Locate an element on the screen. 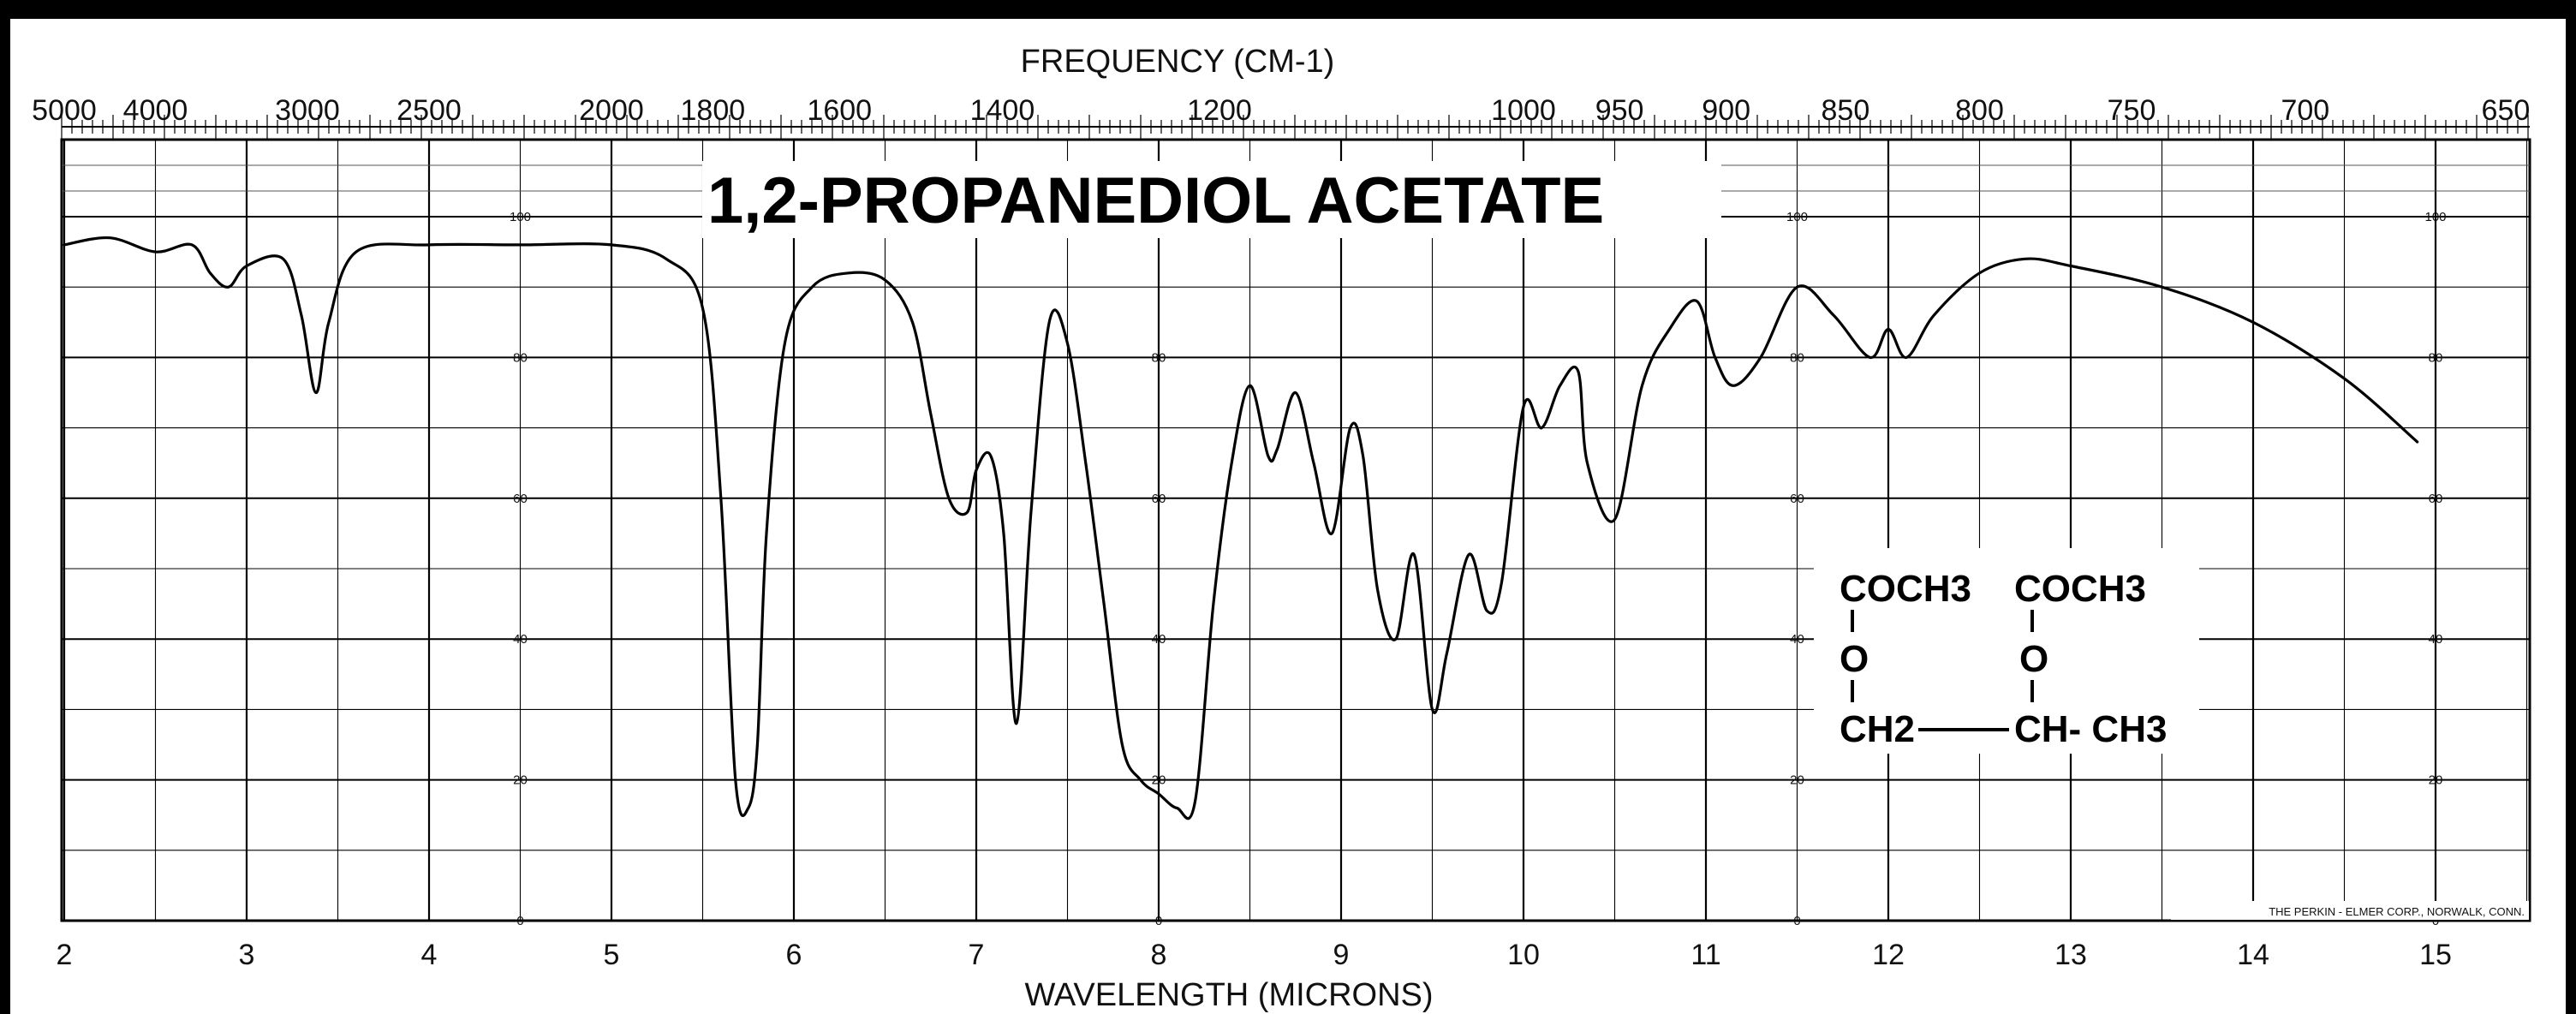 The width and height of the screenshot is (2576, 1014). frequency-tick-label: 850 is located at coordinates (1846, 110).